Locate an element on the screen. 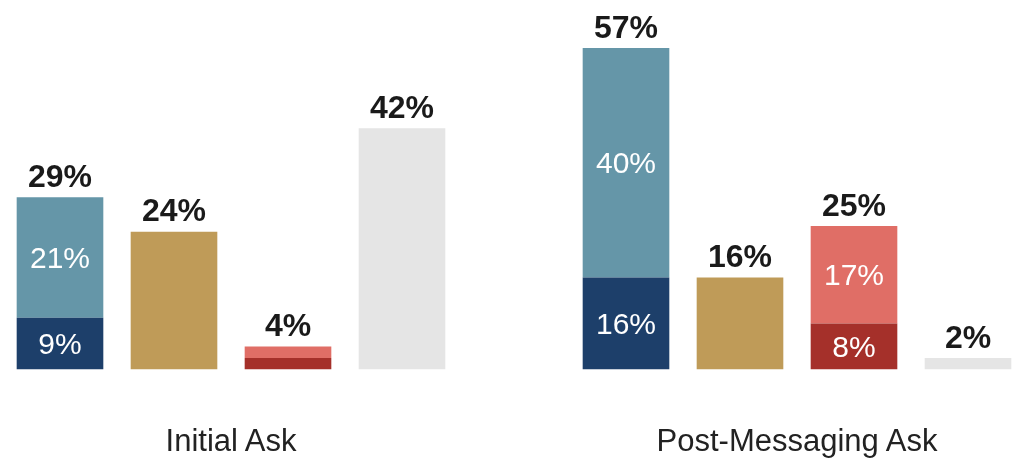 This screenshot has height=469, width=1025. data-label: 21% is located at coordinates (60, 257).